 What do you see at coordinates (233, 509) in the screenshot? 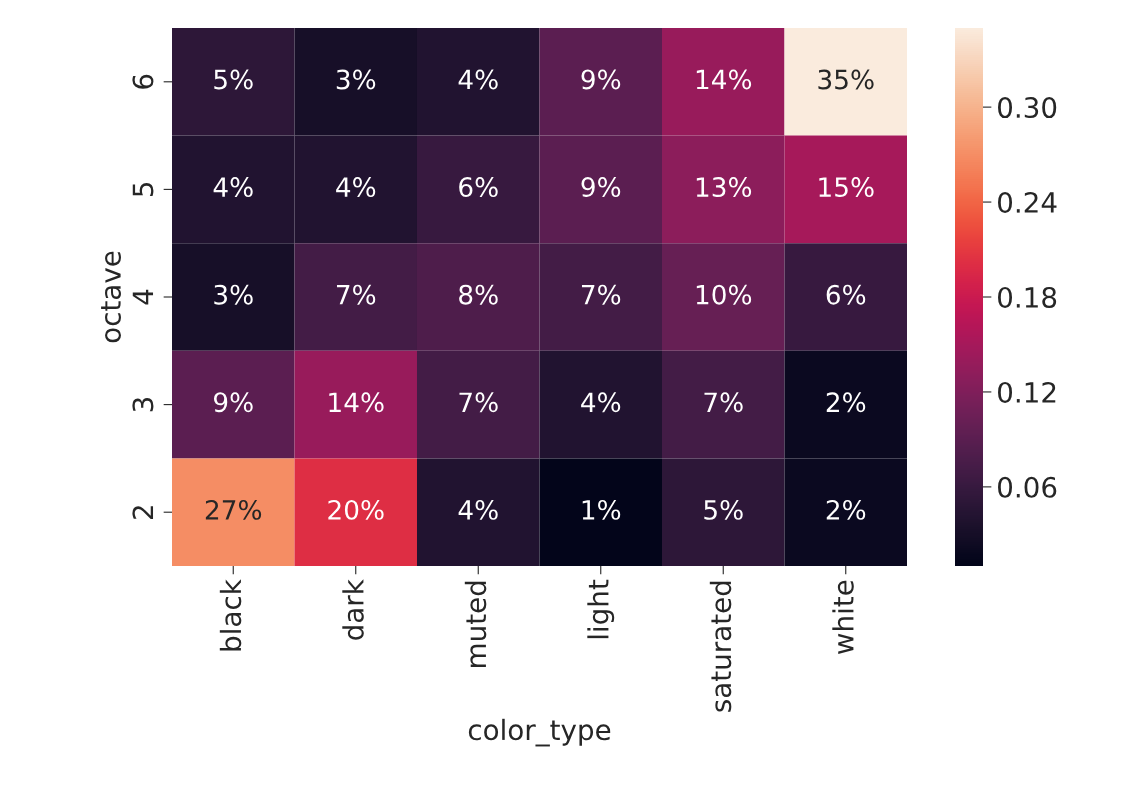
I see `data-label: 27%` at bounding box center [233, 509].